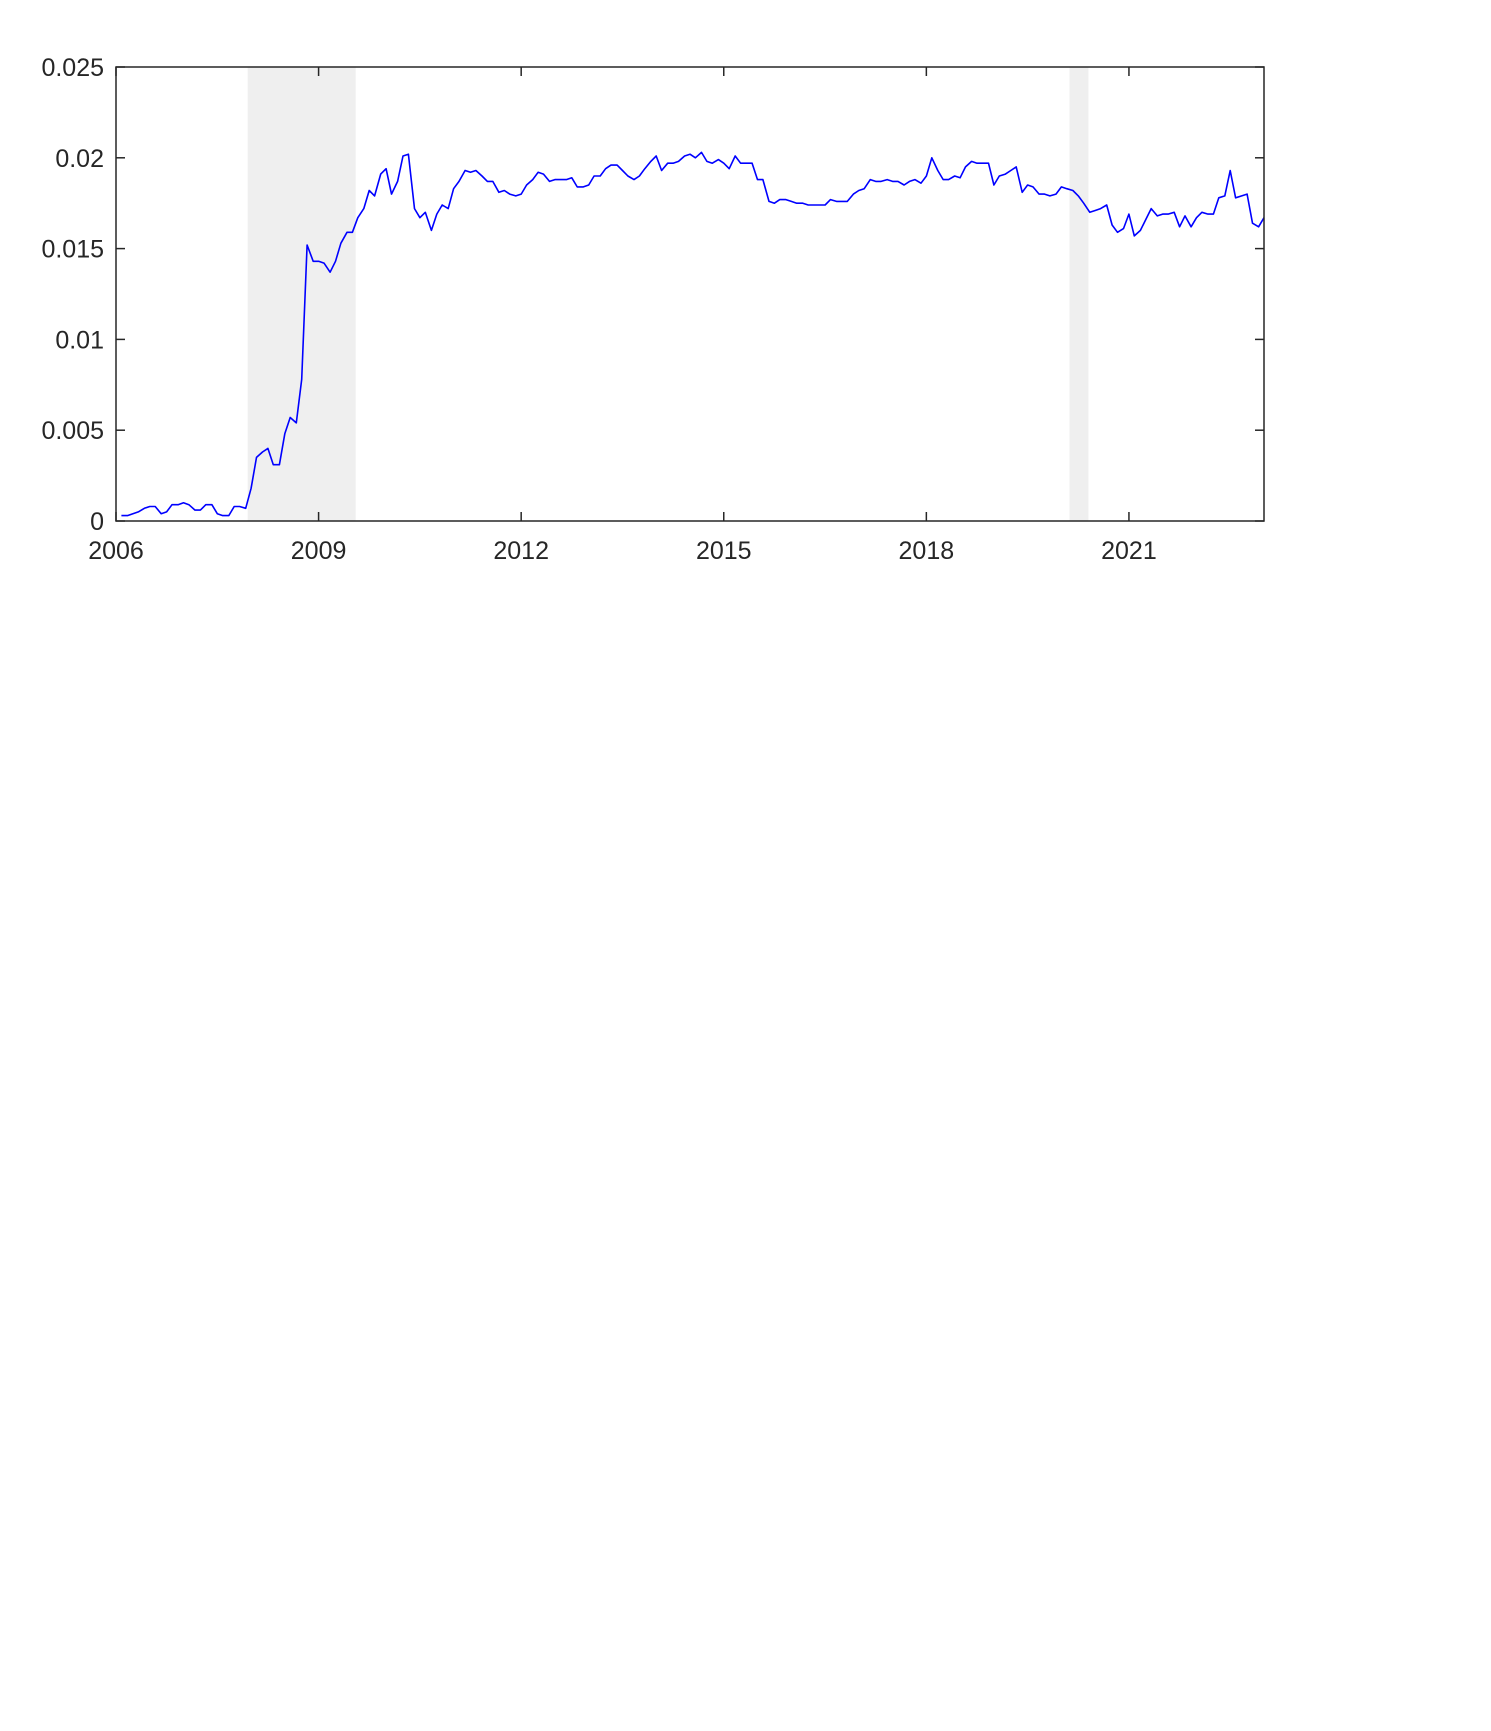  I want to click on y-tick-label: 0, so click(97, 522).